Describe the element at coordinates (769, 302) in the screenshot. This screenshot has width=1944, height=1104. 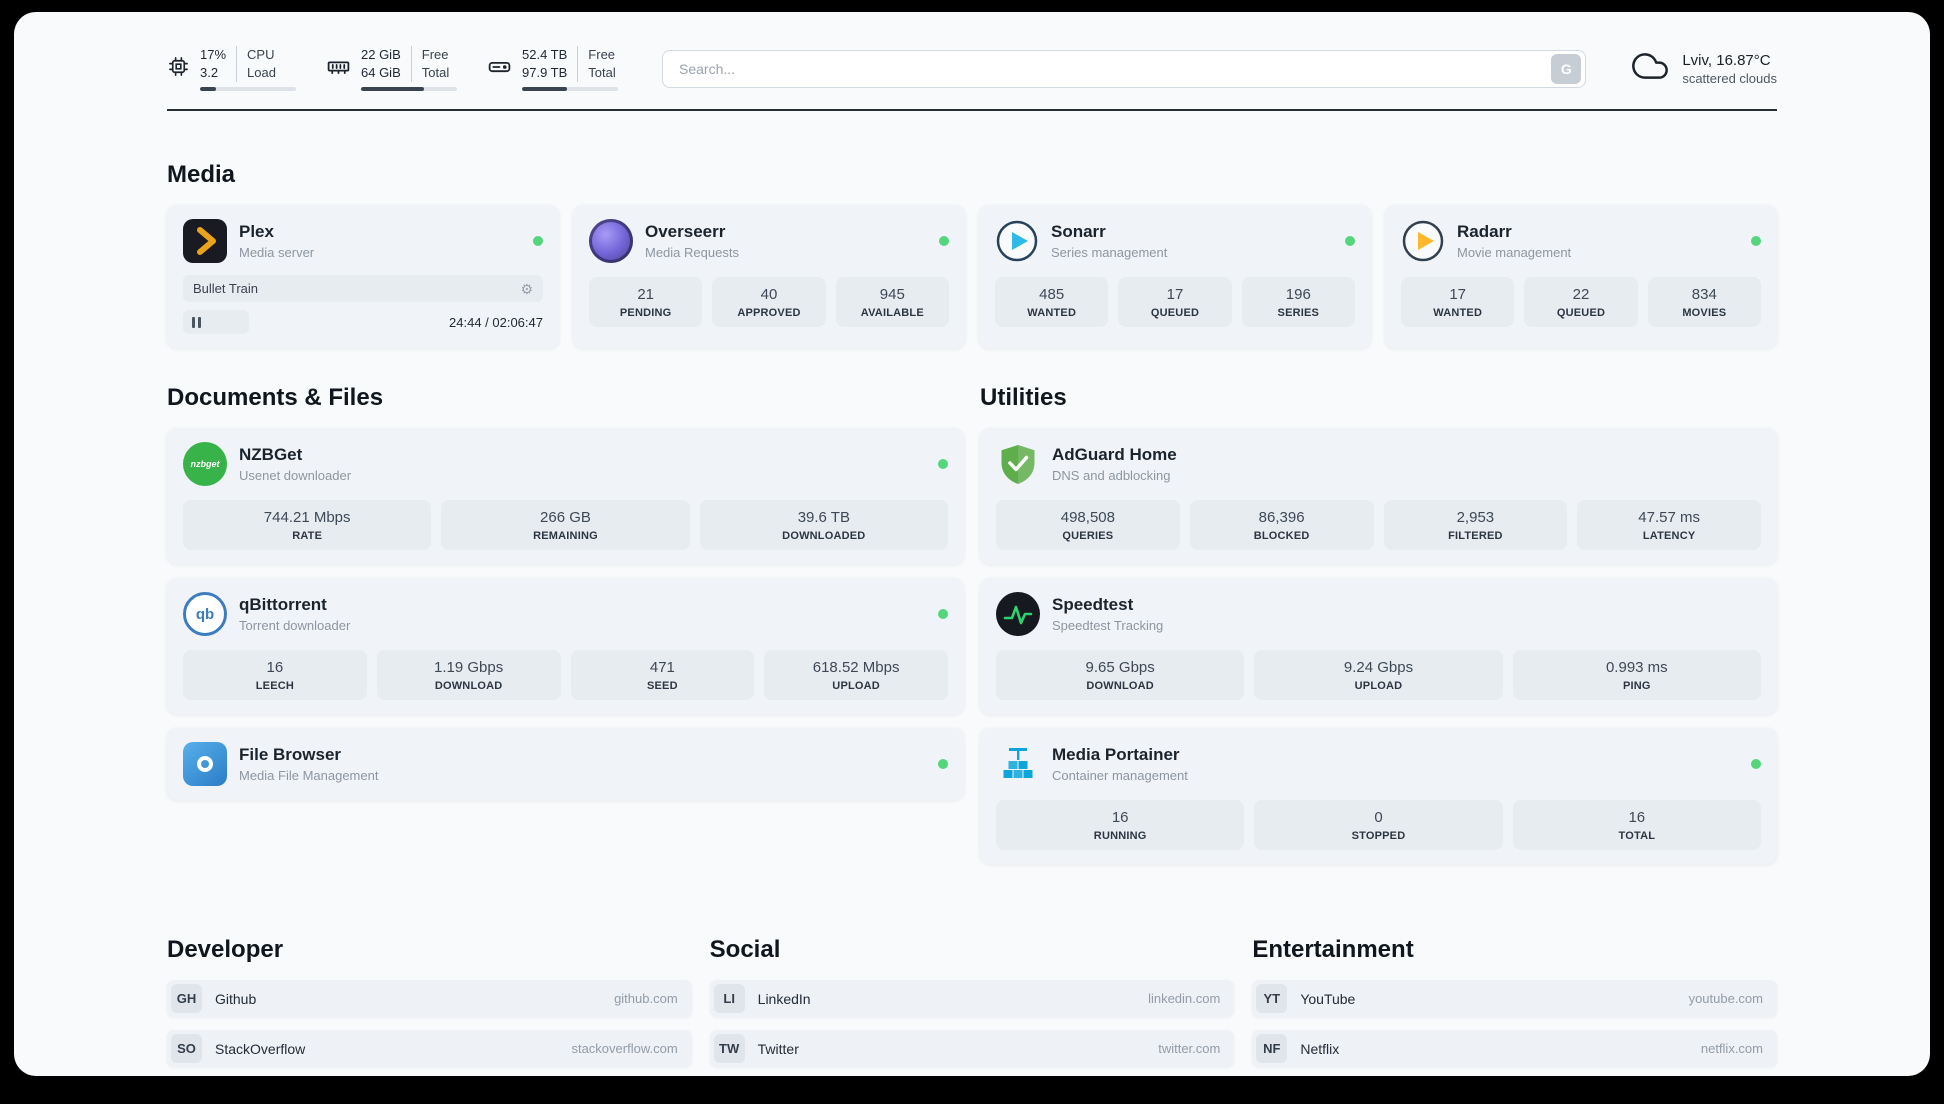
I see `stat-tile: 40 APPROVED` at that location.